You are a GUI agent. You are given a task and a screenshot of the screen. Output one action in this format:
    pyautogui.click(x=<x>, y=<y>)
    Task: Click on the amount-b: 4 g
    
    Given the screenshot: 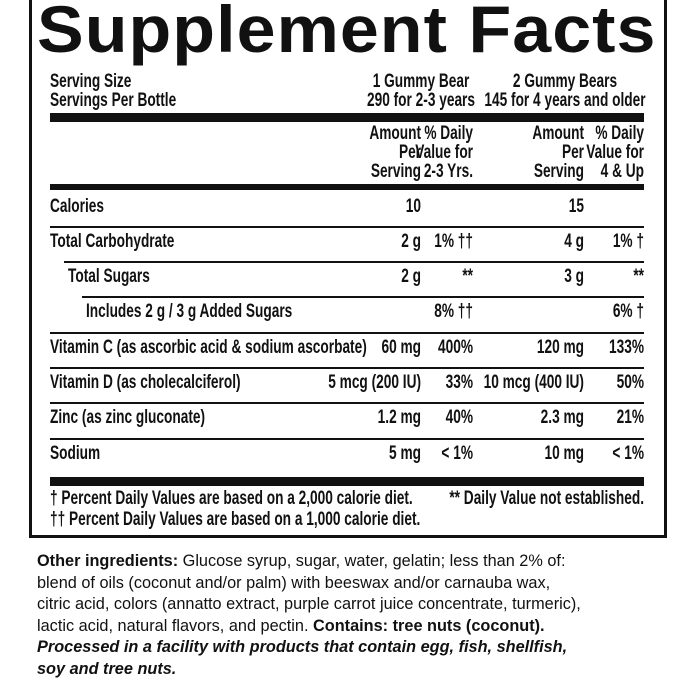 What is the action you would take?
    pyautogui.click(x=574, y=241)
    